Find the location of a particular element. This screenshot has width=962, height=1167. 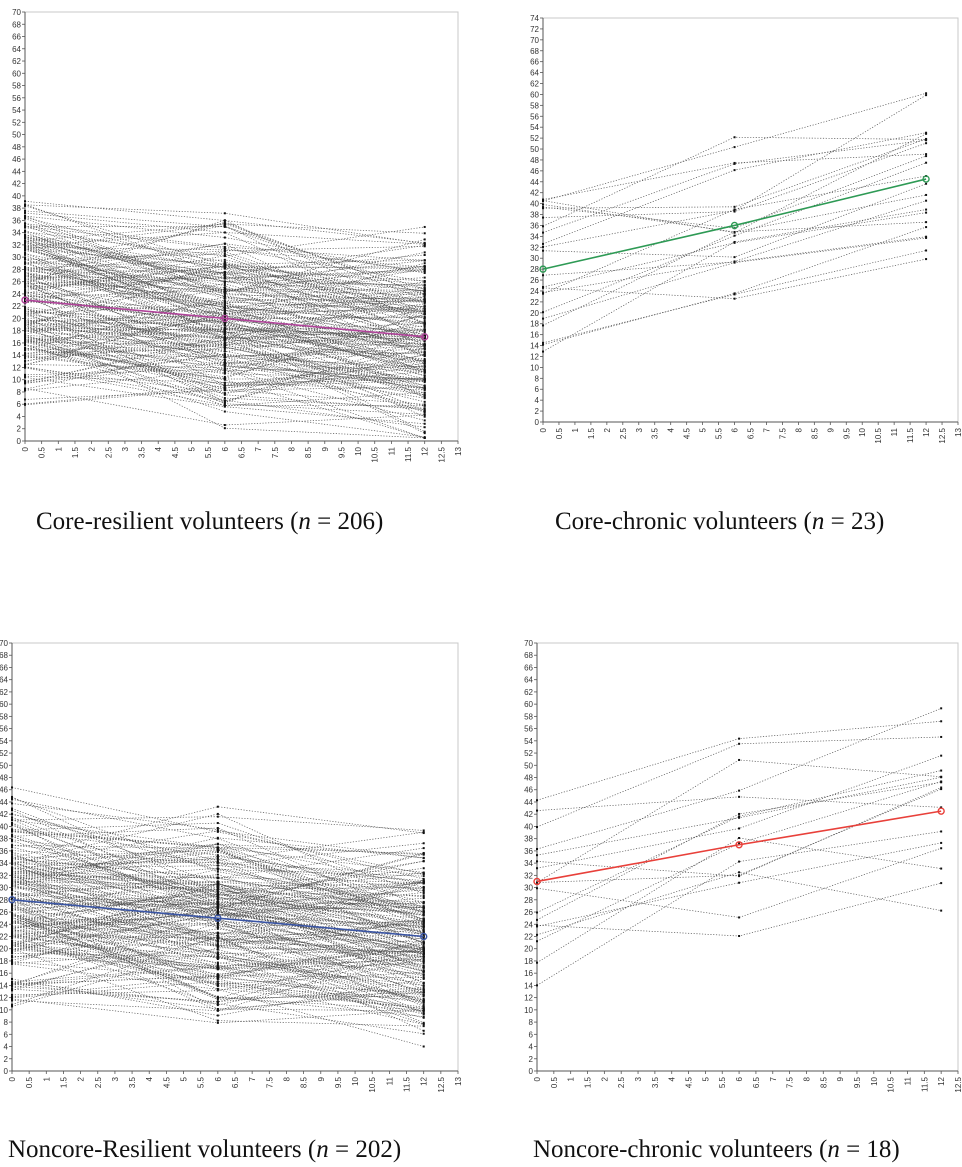

y-tick-label: 6 is located at coordinates (537, 389).